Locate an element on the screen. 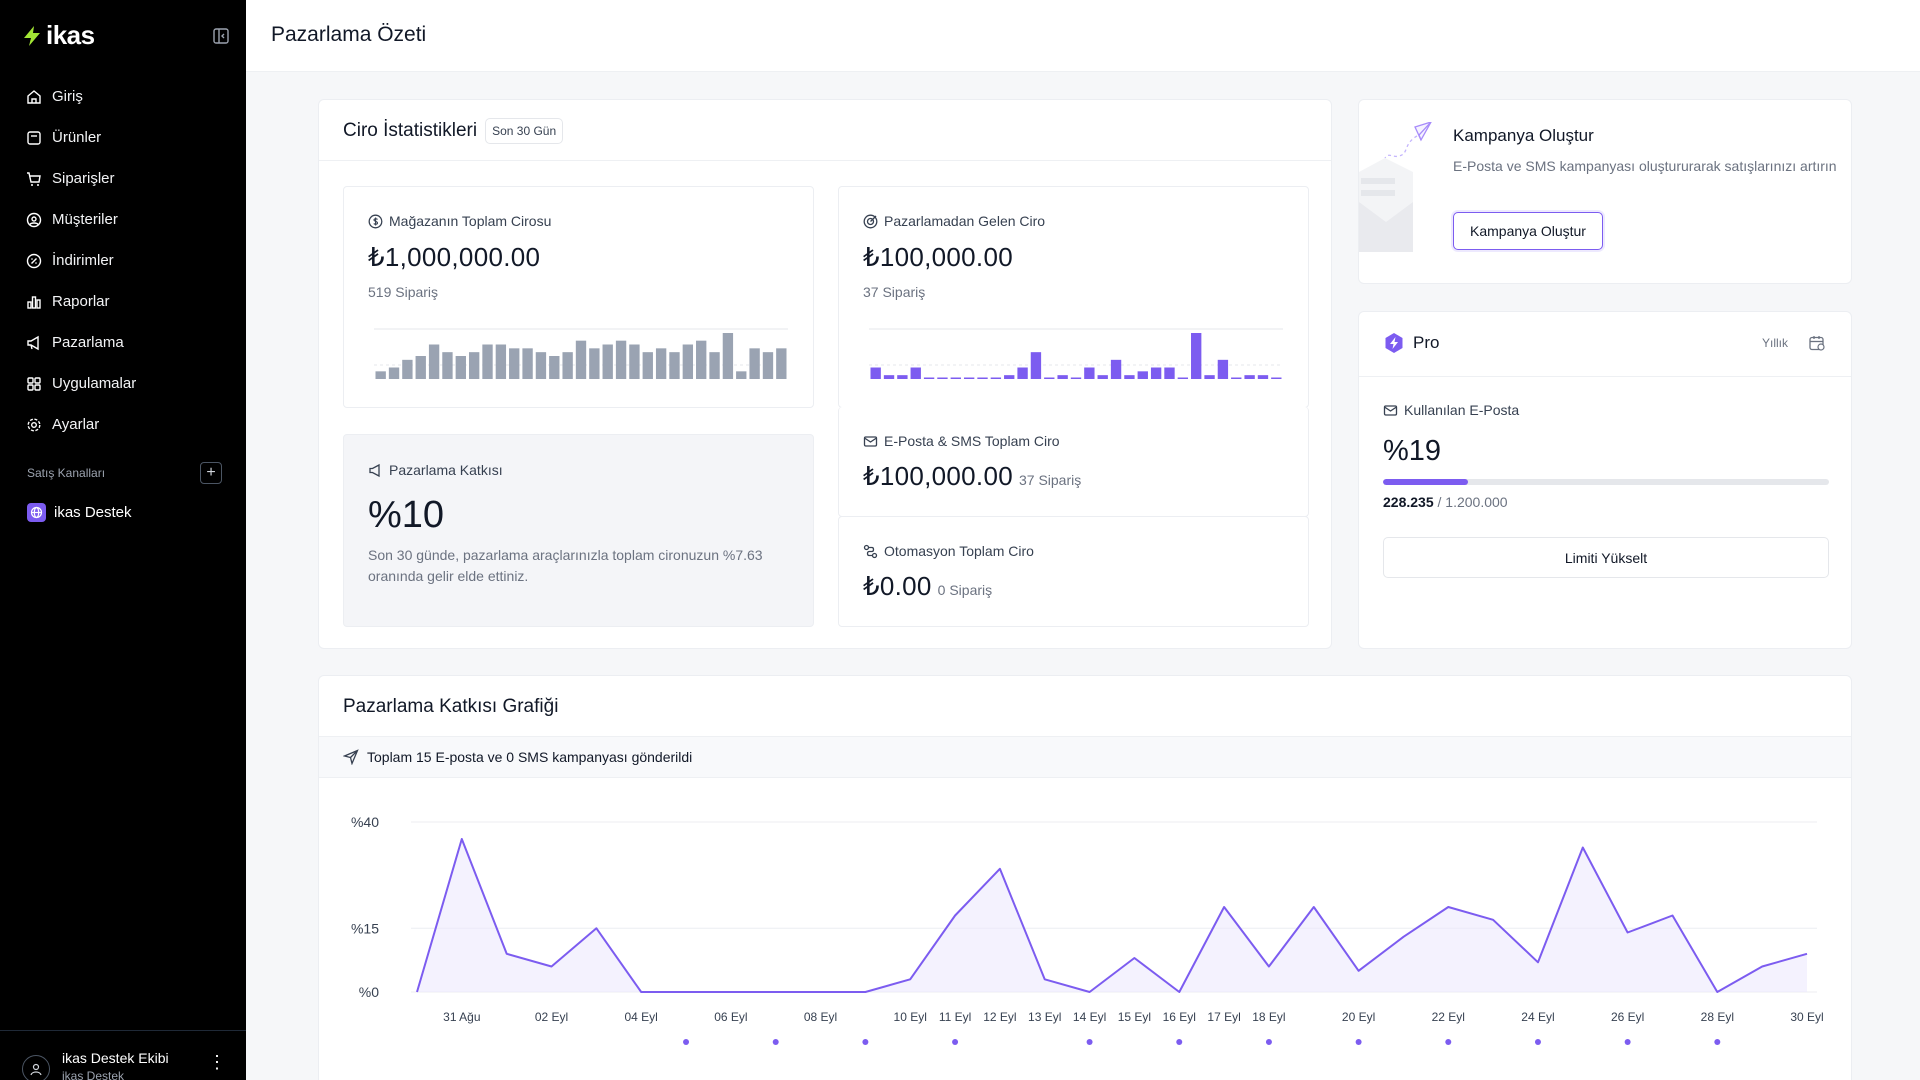 Image resolution: width=1920 pixels, height=1080 pixels. automation-label: Otomasyon Toplam Ciro is located at coordinates (948, 551).